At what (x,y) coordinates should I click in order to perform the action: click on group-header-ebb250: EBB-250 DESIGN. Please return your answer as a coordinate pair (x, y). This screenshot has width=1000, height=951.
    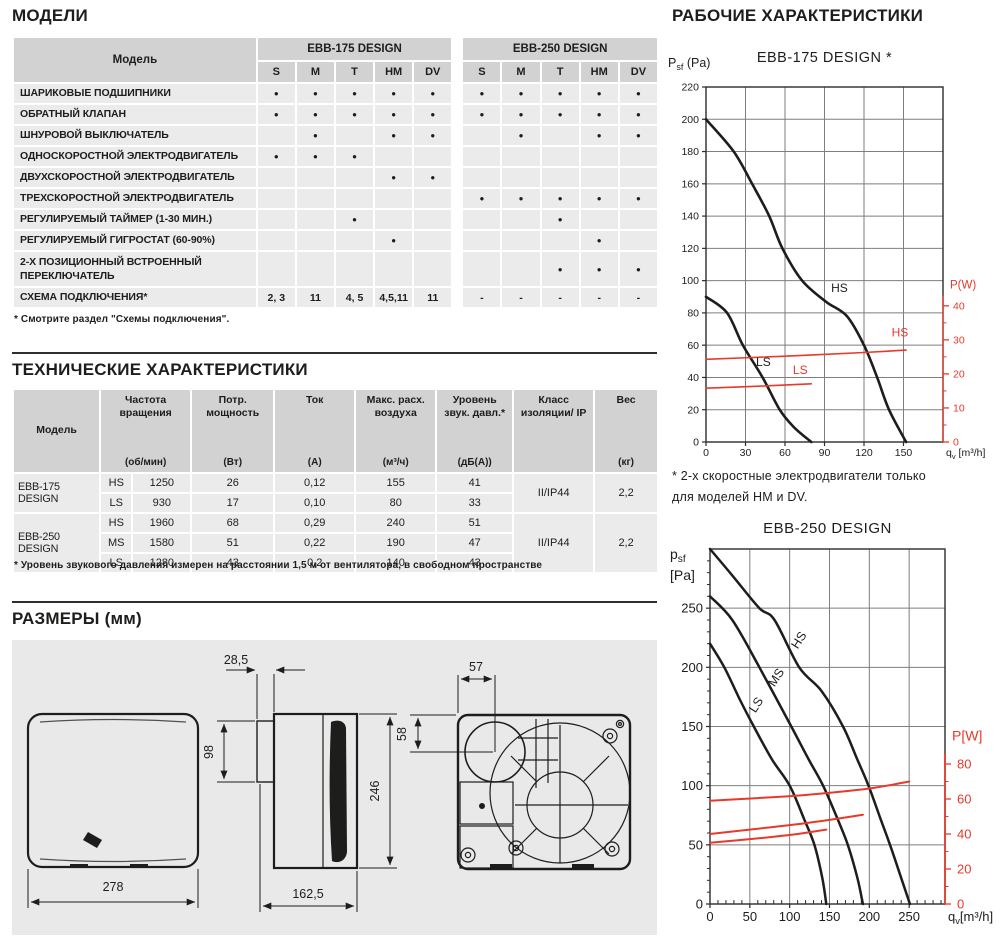
    Looking at the image, I should click on (560, 49).